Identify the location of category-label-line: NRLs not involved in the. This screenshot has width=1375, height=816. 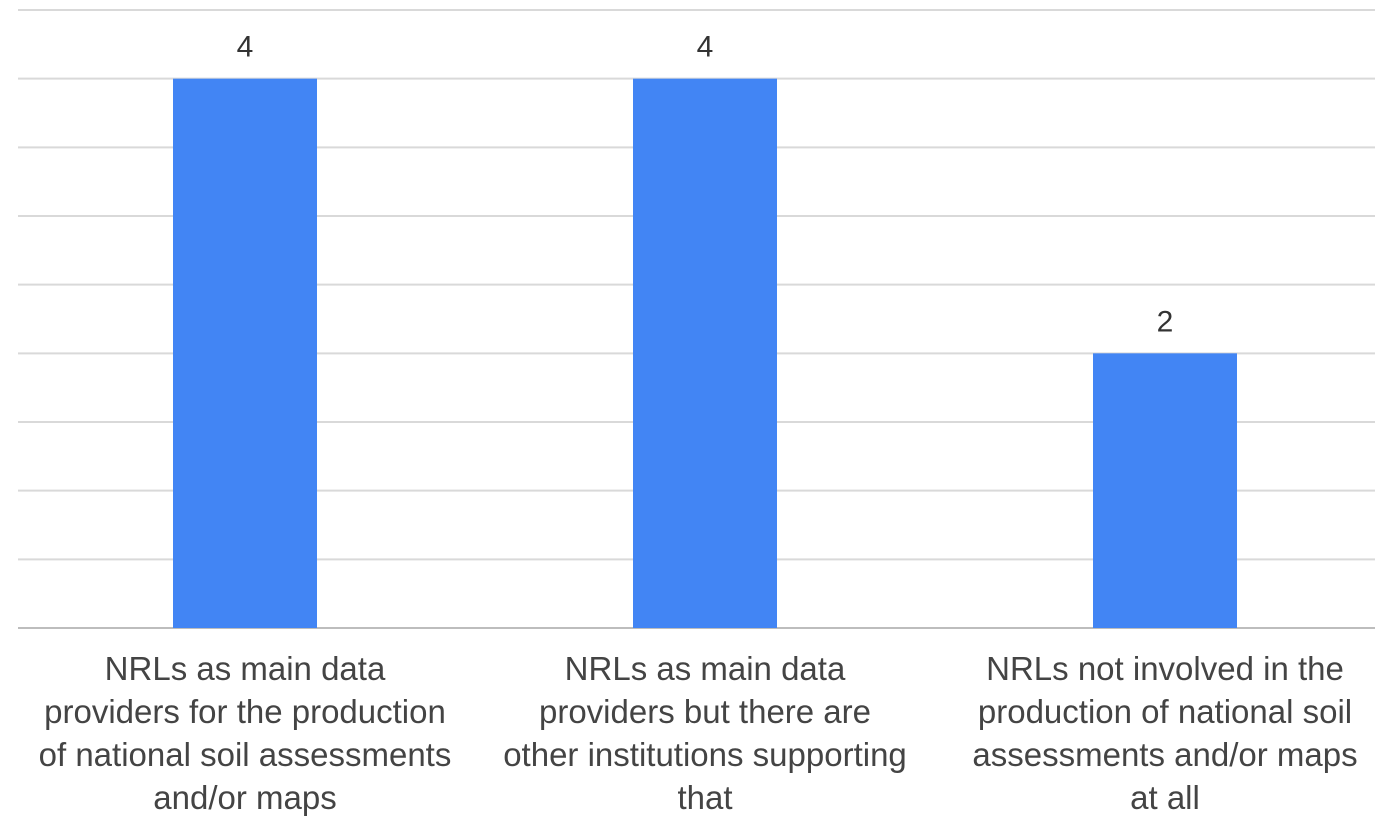
(1165, 668).